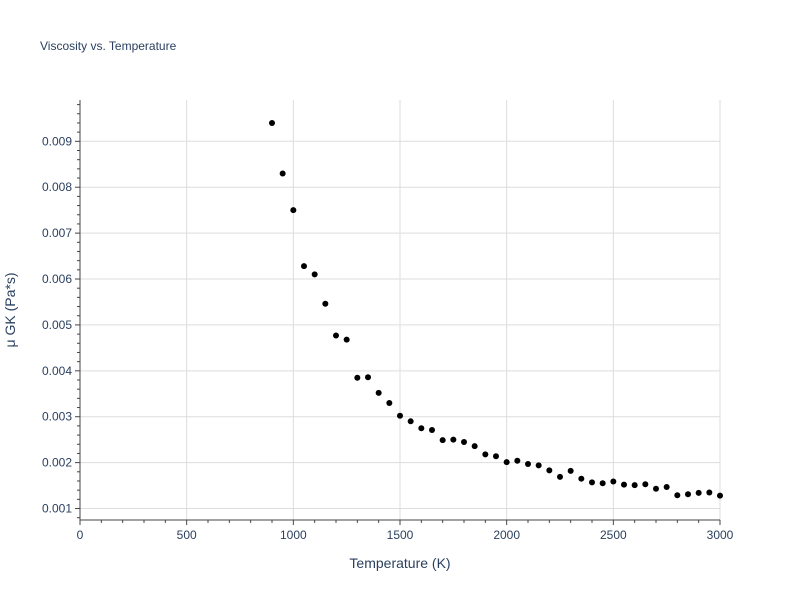 The image size is (800, 600). Describe the element at coordinates (57, 463) in the screenshot. I see `y-tick-label: 0.002` at that location.